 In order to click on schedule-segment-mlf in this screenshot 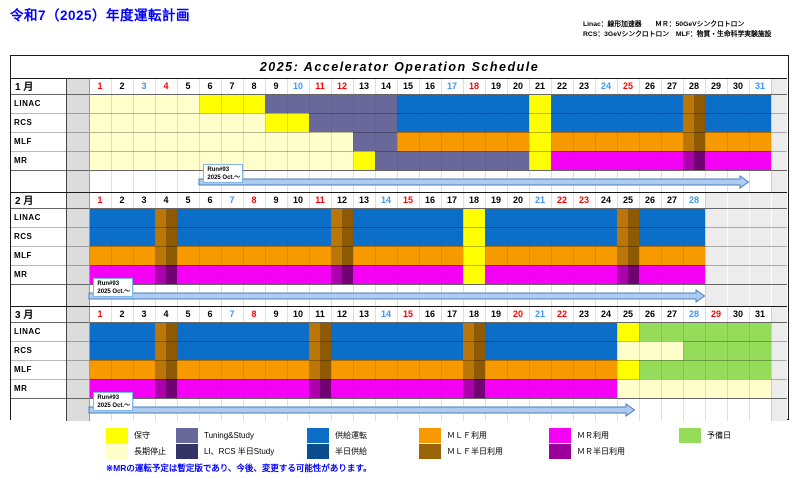, I will do `click(595, 255)`.